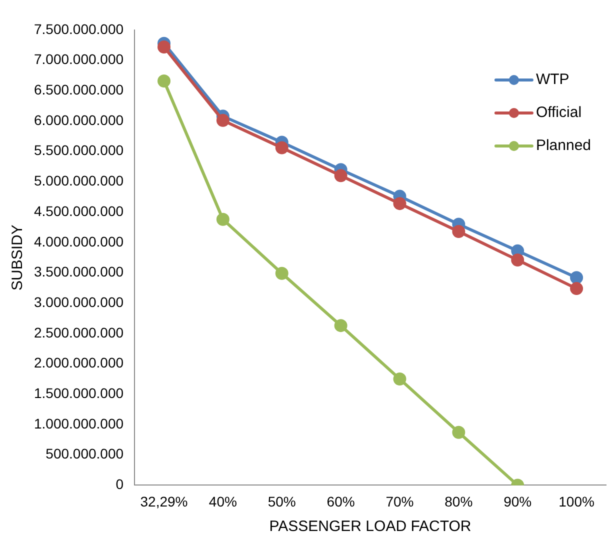 The height and width of the screenshot is (550, 616). I want to click on y-tick-label: 6.000.000.000, so click(79, 120).